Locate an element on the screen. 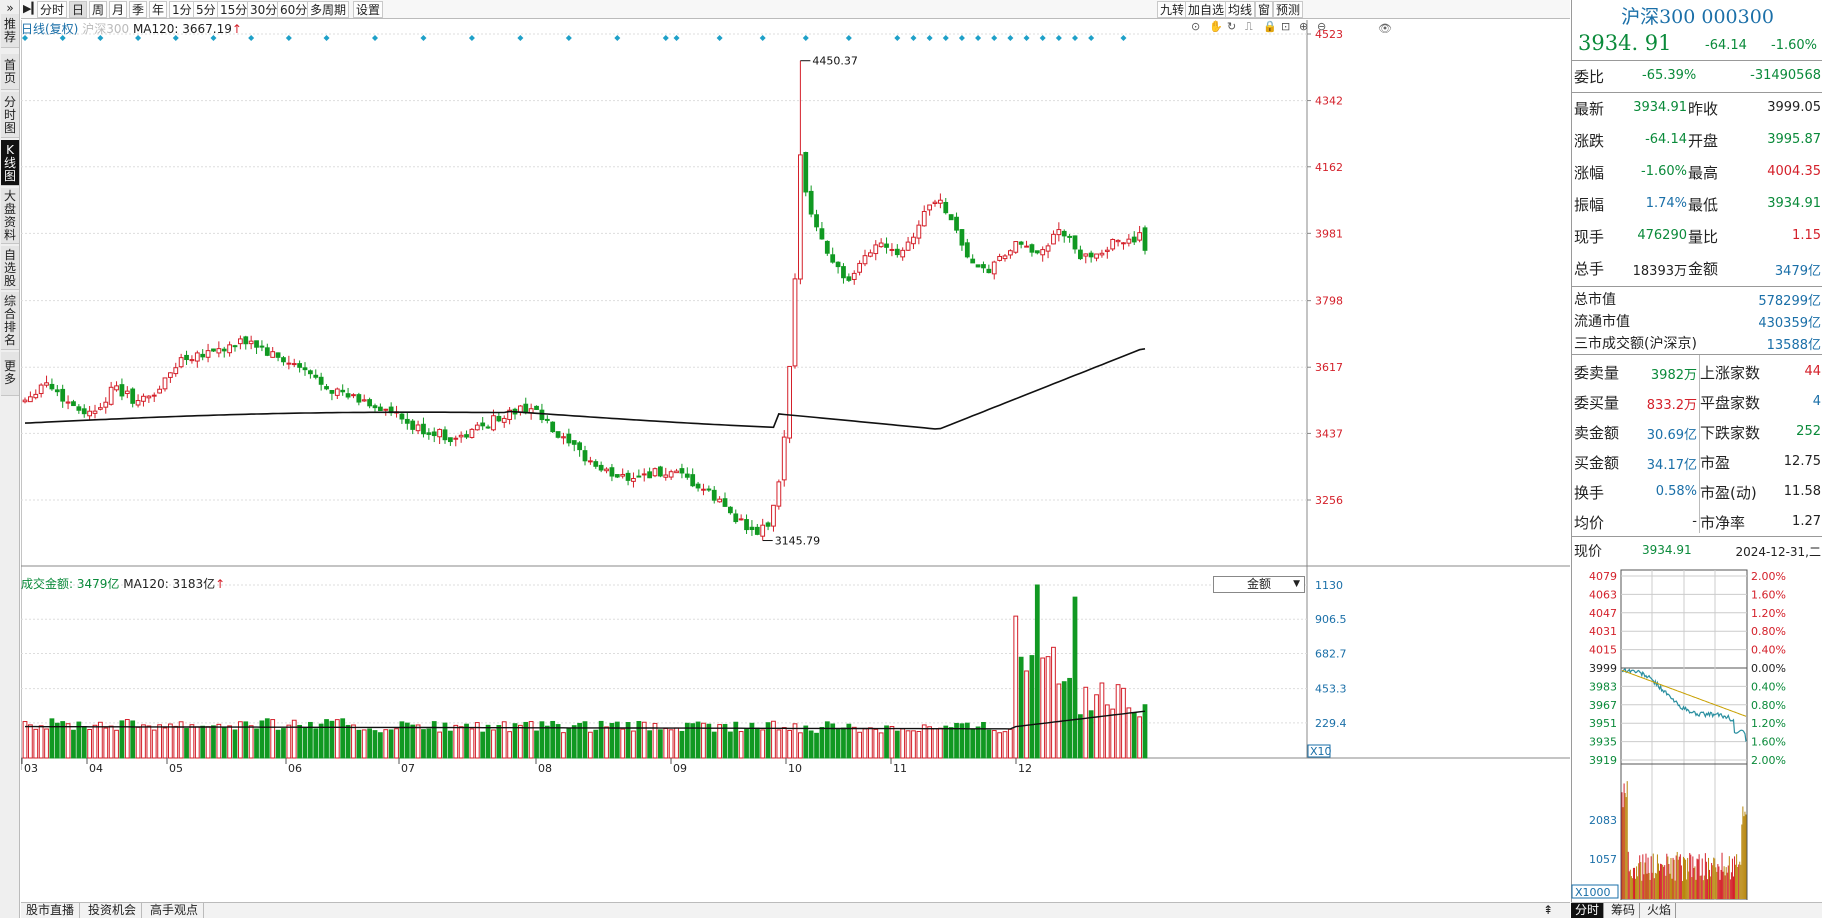 The width and height of the screenshot is (1822, 918). chart-tool-icon: ⊡ is located at coordinates (1285, 26).